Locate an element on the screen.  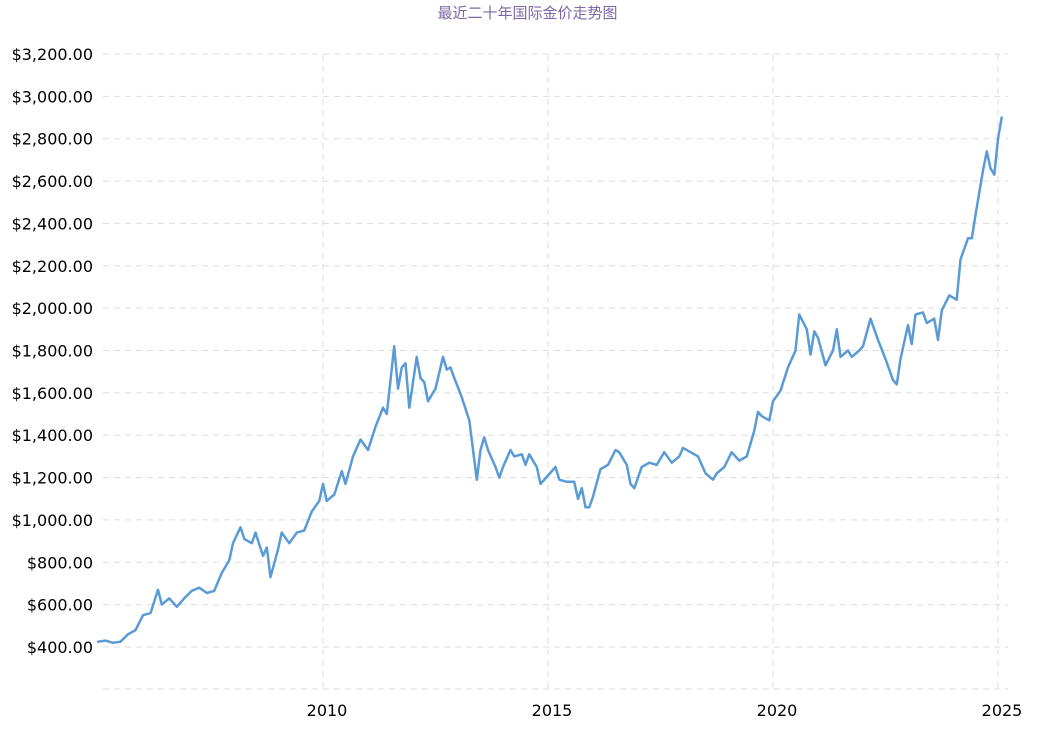
y-tick-label: $2,800.00 is located at coordinates (52, 139).